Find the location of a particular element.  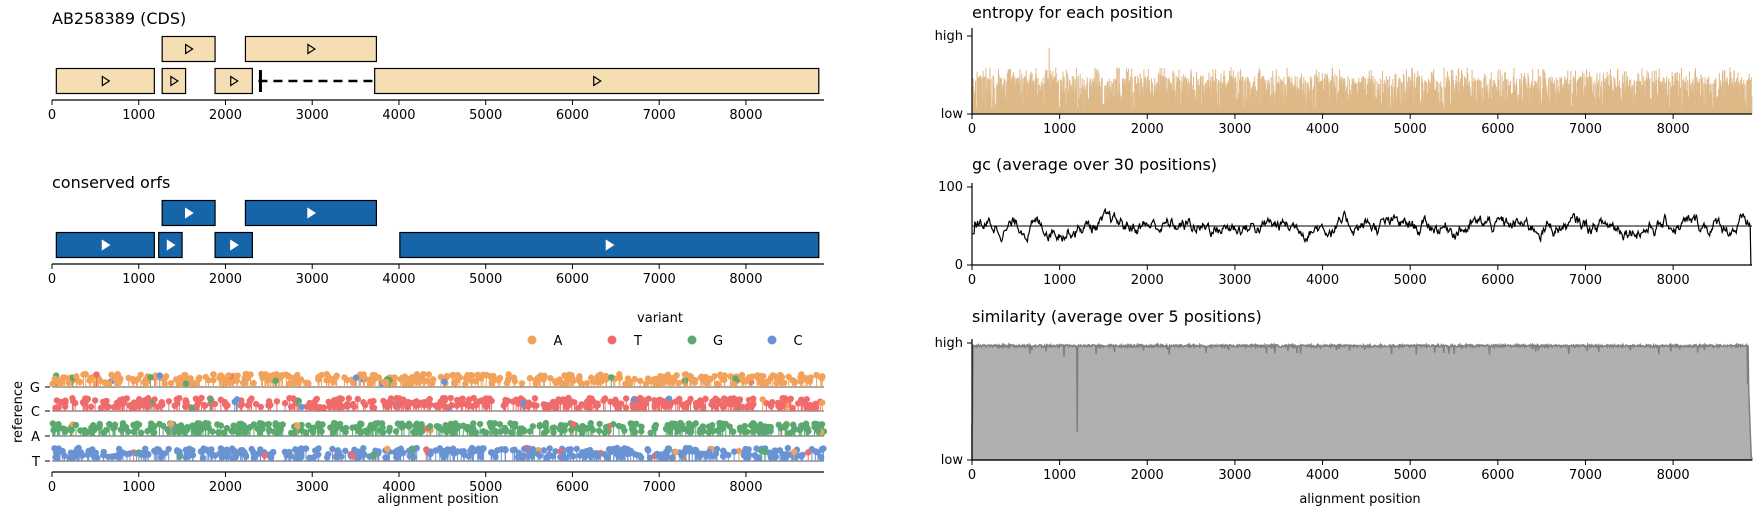

cds-axis-tick-label: 3000 is located at coordinates (312, 115).